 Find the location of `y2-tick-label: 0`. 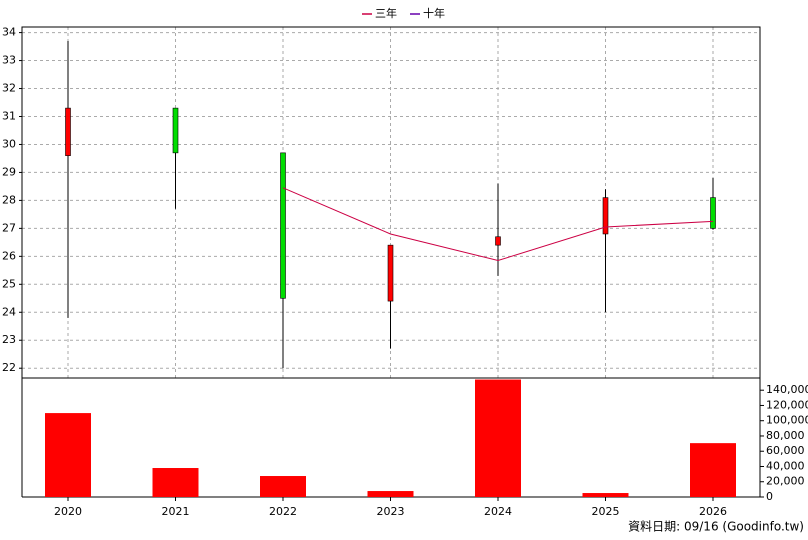

y2-tick-label: 0 is located at coordinates (769, 496).